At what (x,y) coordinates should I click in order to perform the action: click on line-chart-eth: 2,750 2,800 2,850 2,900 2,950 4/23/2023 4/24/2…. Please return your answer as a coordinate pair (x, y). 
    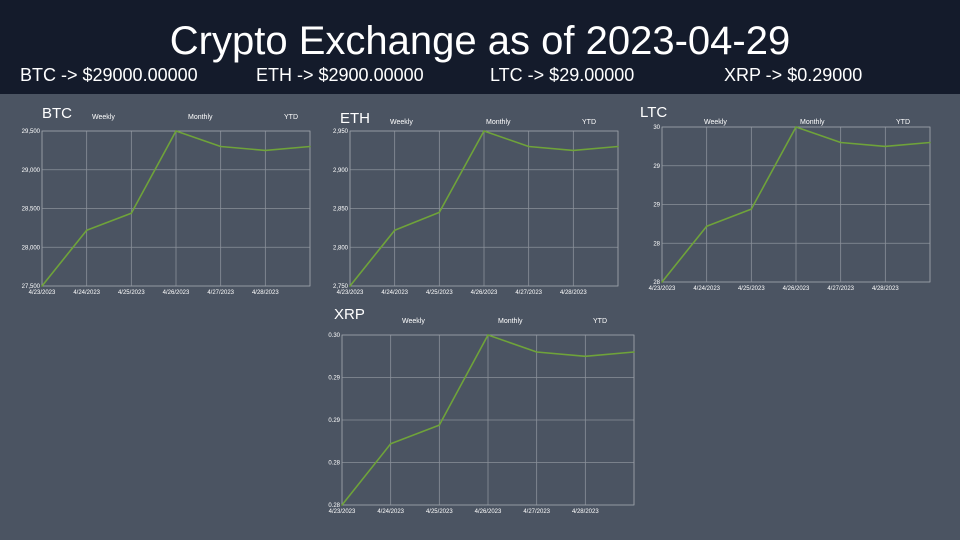
    Looking at the image, I should click on (476, 212).